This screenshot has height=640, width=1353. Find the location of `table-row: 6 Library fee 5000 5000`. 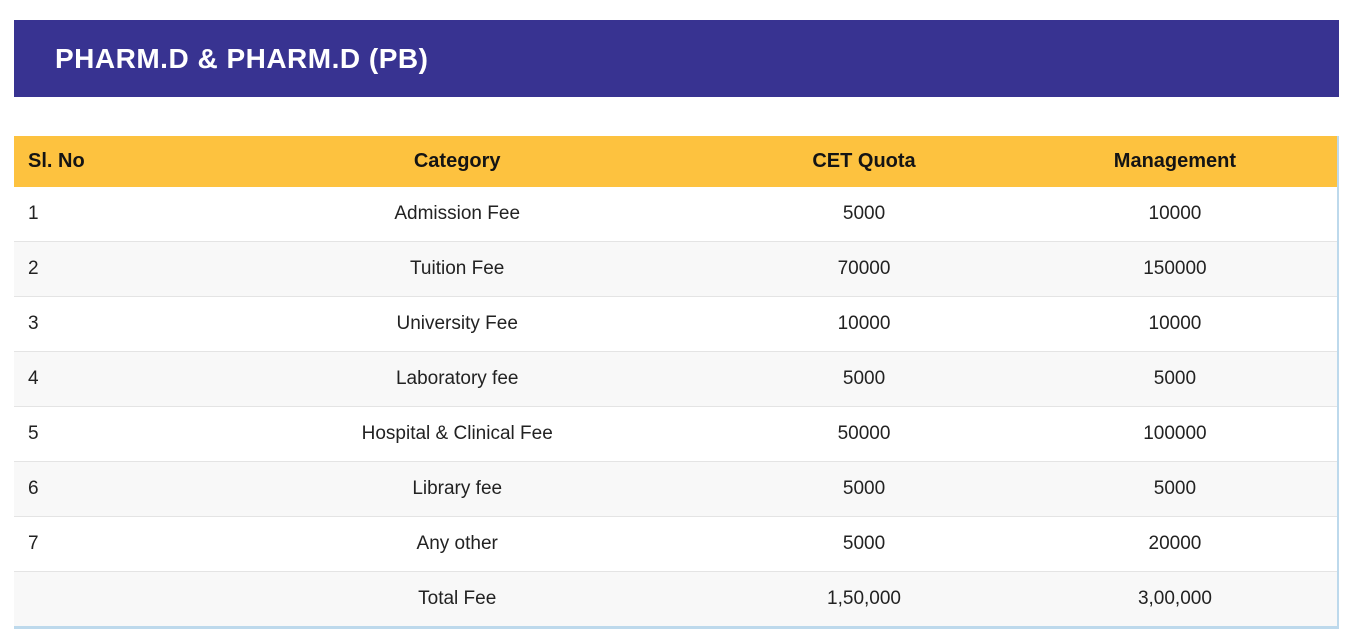

table-row: 6 Library fee 5000 5000 is located at coordinates (675, 489).